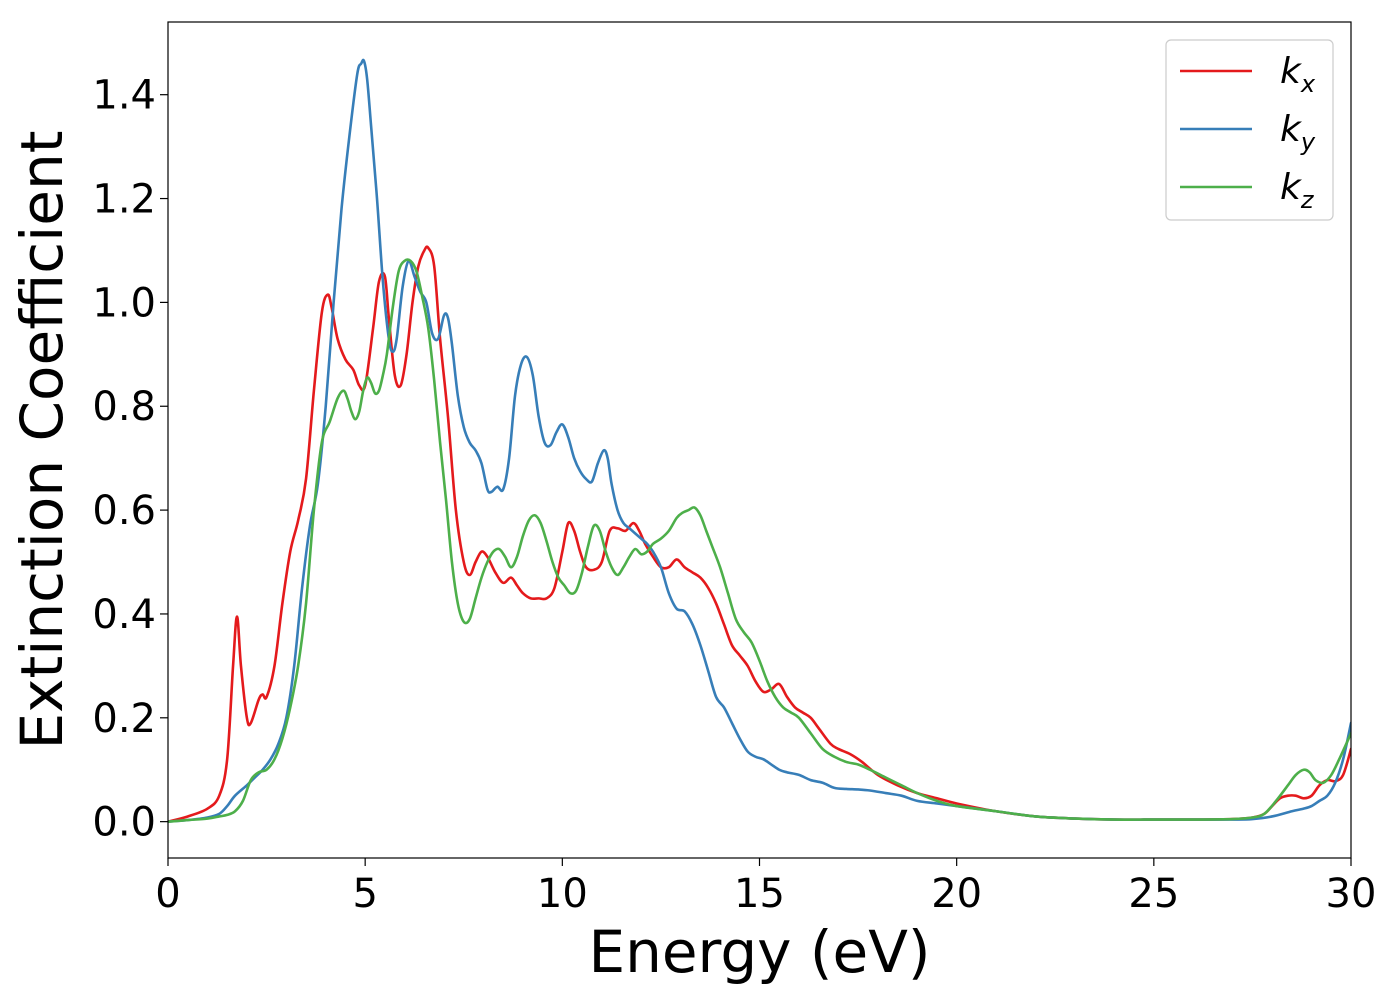  Describe the element at coordinates (124, 200) in the screenshot. I see `y-tick-label: 1.2` at that location.